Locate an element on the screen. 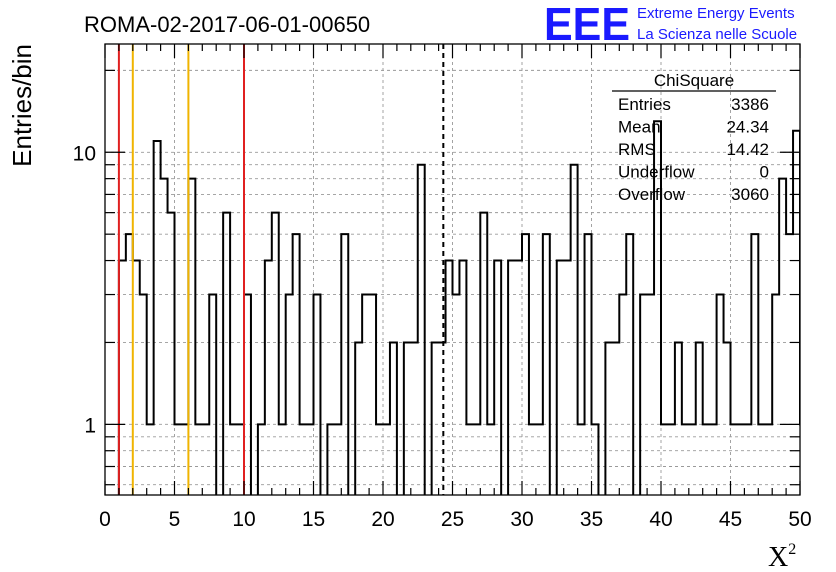  logo-line1: Extreme Energy Events is located at coordinates (716, 13).